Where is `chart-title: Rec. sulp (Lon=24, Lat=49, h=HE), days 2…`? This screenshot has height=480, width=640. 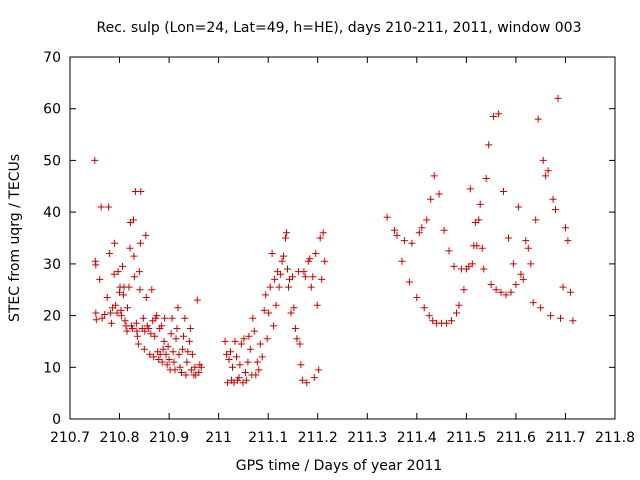
chart-title: Rec. sulp (Lon=24, Lat=49, h=HE), days 2… is located at coordinates (339, 28).